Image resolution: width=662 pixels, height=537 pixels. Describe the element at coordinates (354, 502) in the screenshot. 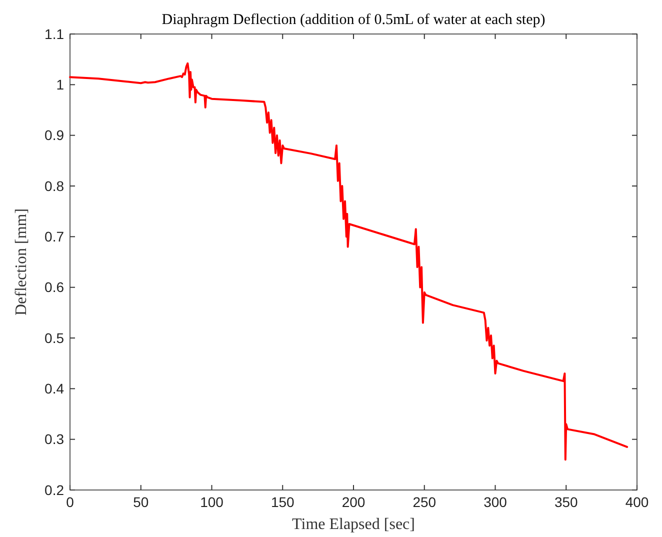

I see `x-tick-label: 200` at that location.